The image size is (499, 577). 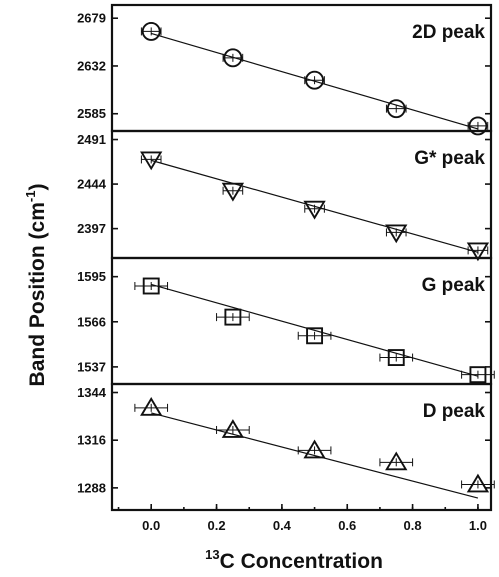 What do you see at coordinates (37, 294) in the screenshot?
I see `y-axis-title-main: Band Position (cm` at bounding box center [37, 294].